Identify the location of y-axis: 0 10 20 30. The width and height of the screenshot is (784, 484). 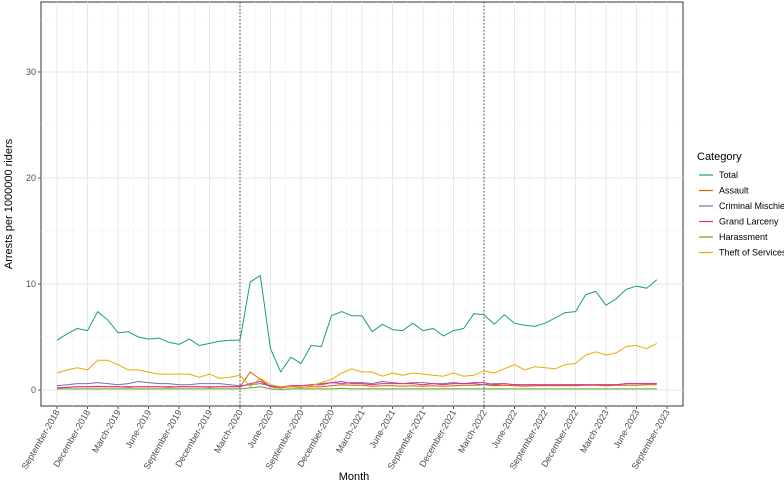
(33, 231).